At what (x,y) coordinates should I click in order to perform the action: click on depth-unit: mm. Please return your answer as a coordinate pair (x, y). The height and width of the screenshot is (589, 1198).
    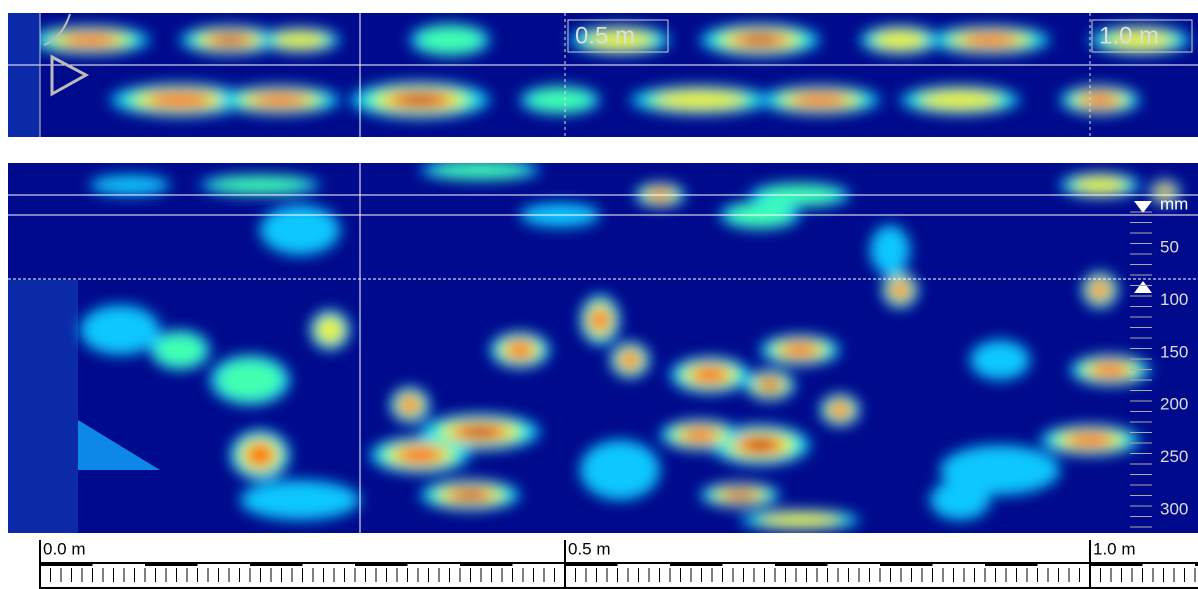
    Looking at the image, I should click on (1174, 203).